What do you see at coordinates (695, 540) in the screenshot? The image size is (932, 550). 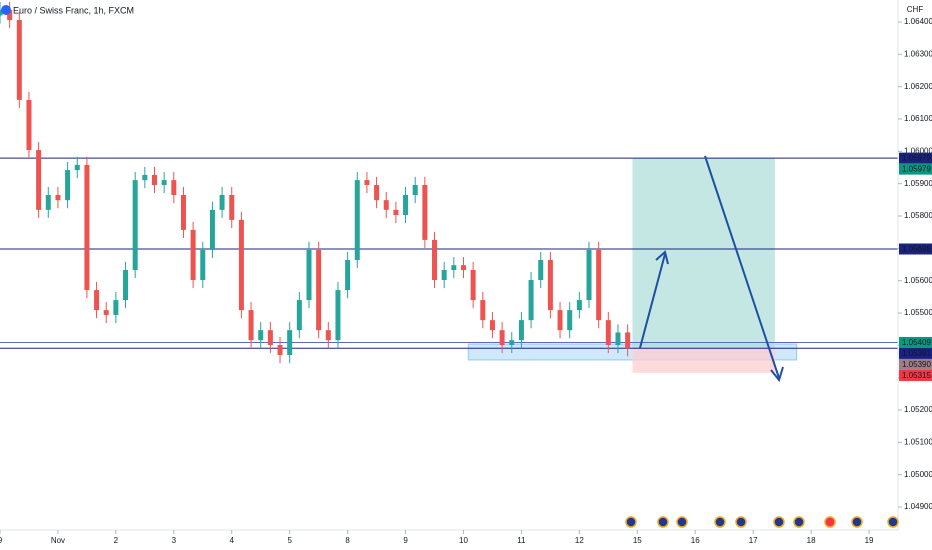 I see `x-tick-label: 16` at bounding box center [695, 540].